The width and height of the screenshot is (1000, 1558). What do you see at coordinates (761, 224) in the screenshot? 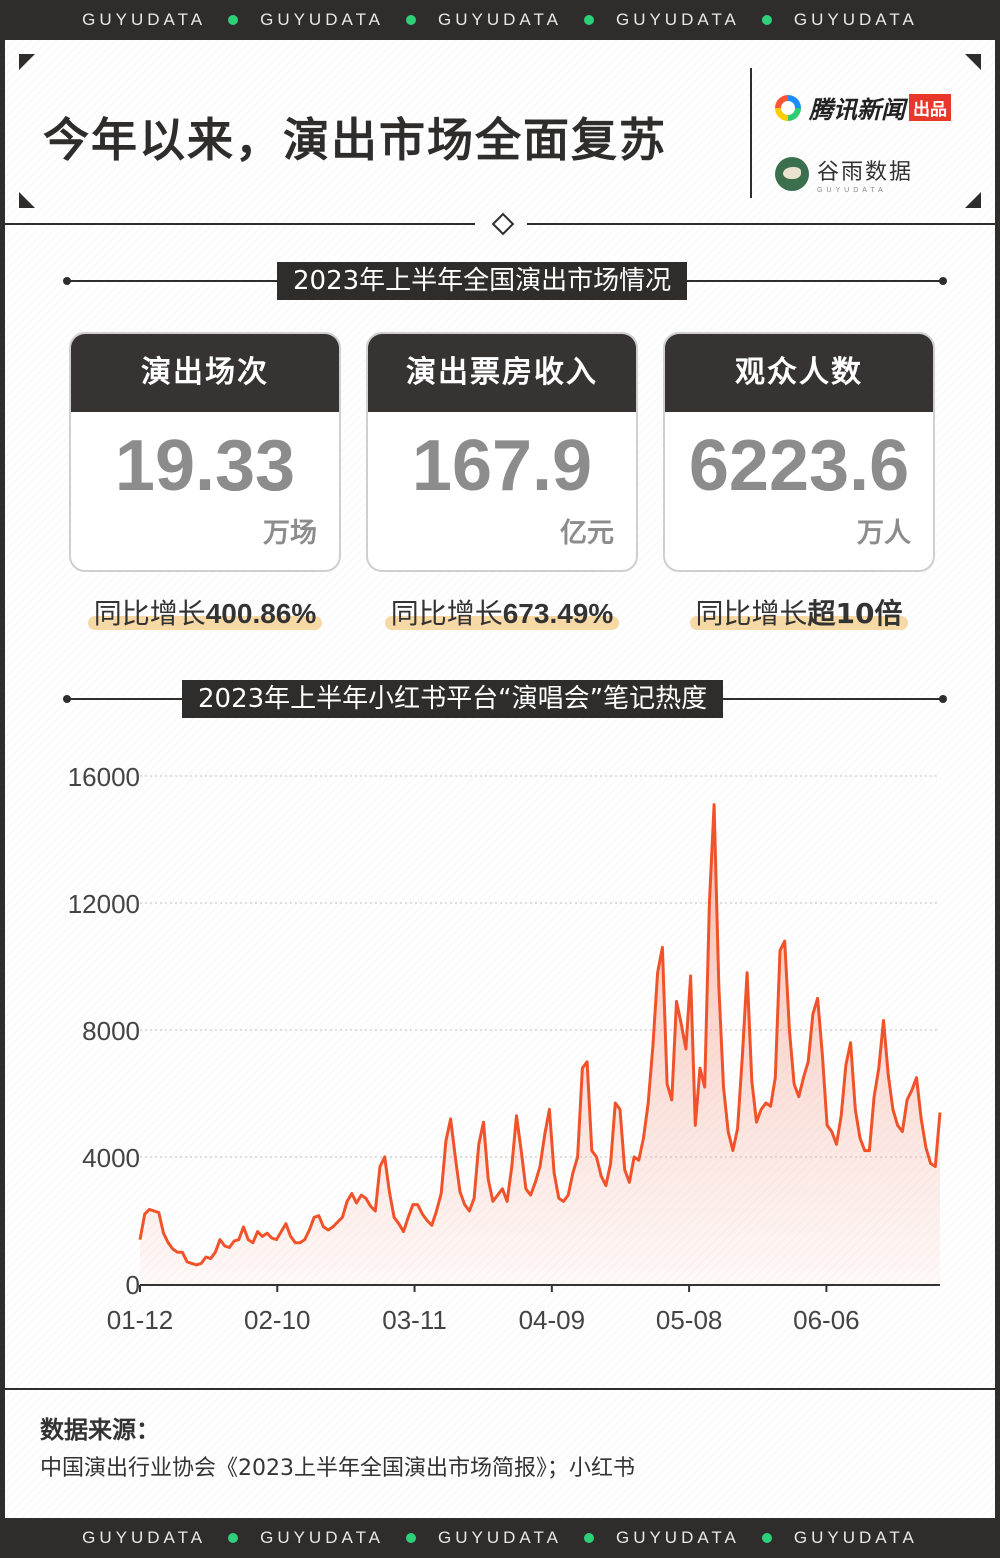
I see `header-rule-right` at bounding box center [761, 224].